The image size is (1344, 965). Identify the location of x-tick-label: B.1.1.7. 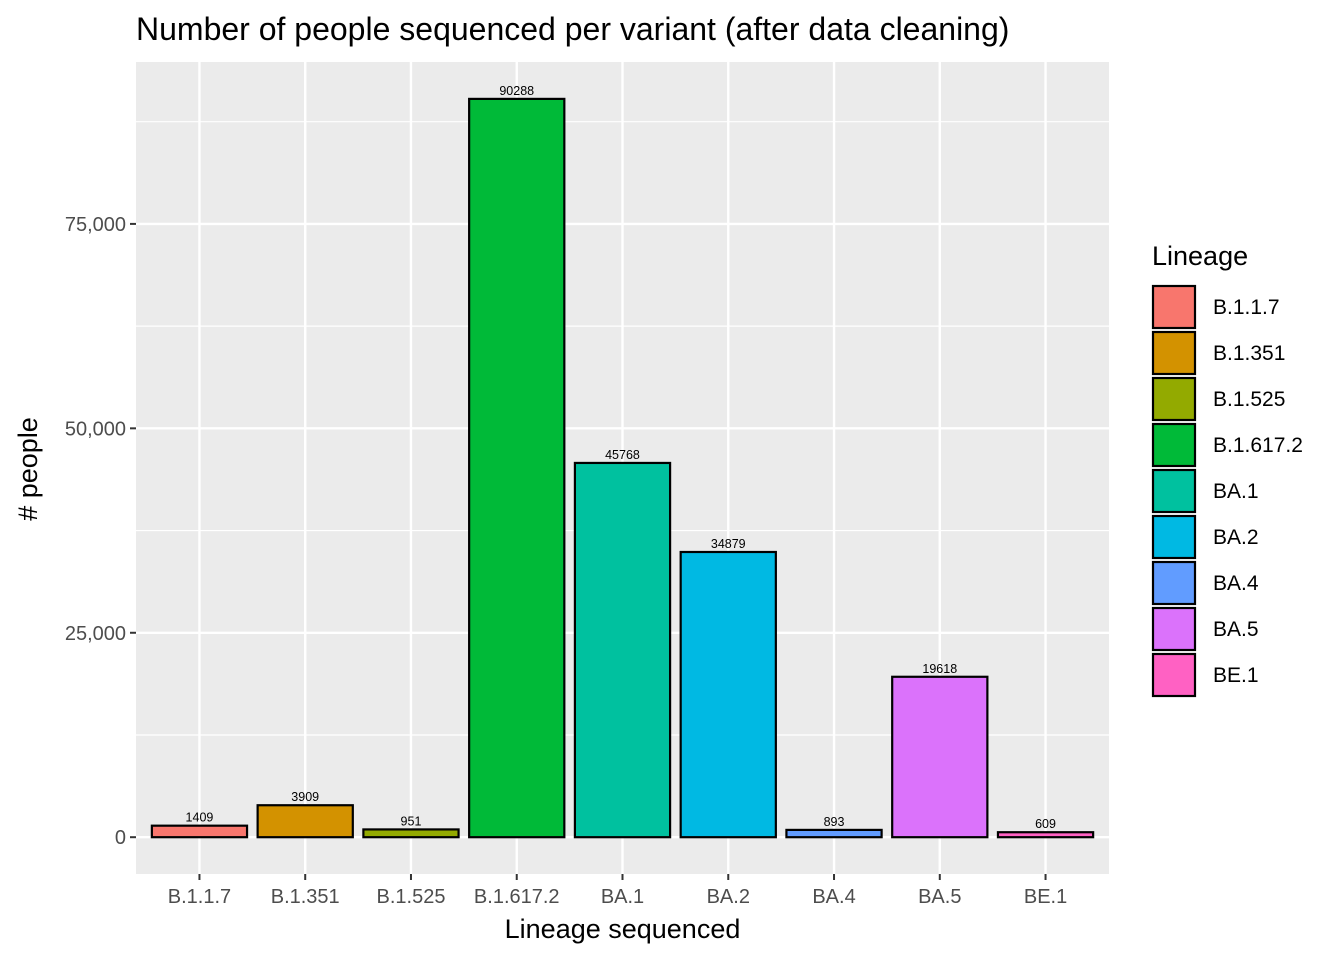
(199, 897).